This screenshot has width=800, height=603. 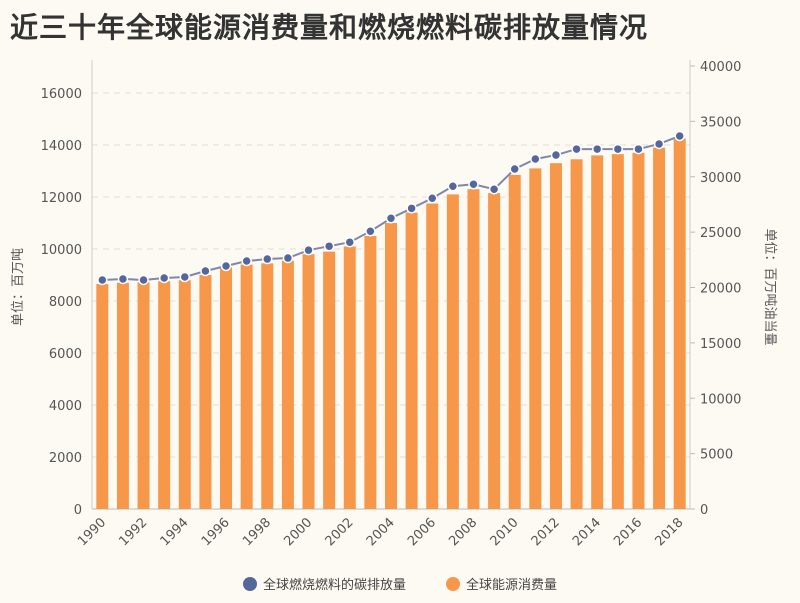 What do you see at coordinates (65, 458) in the screenshot?
I see `left-tick-label: 2000` at bounding box center [65, 458].